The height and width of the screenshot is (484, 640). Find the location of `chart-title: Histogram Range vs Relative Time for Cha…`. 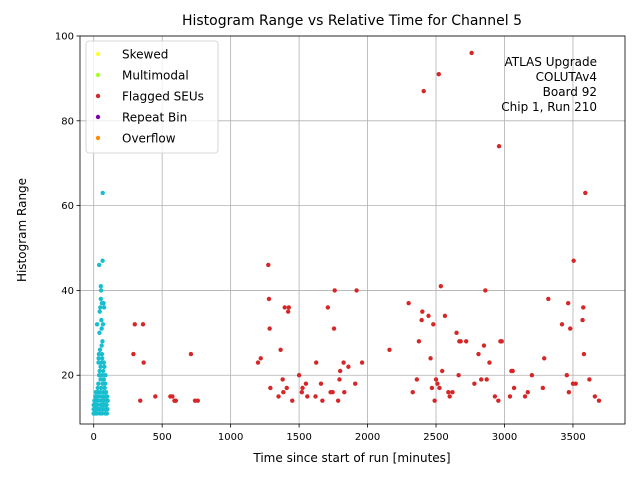

chart-title: Histogram Range vs Relative Time for Cha… is located at coordinates (352, 21).